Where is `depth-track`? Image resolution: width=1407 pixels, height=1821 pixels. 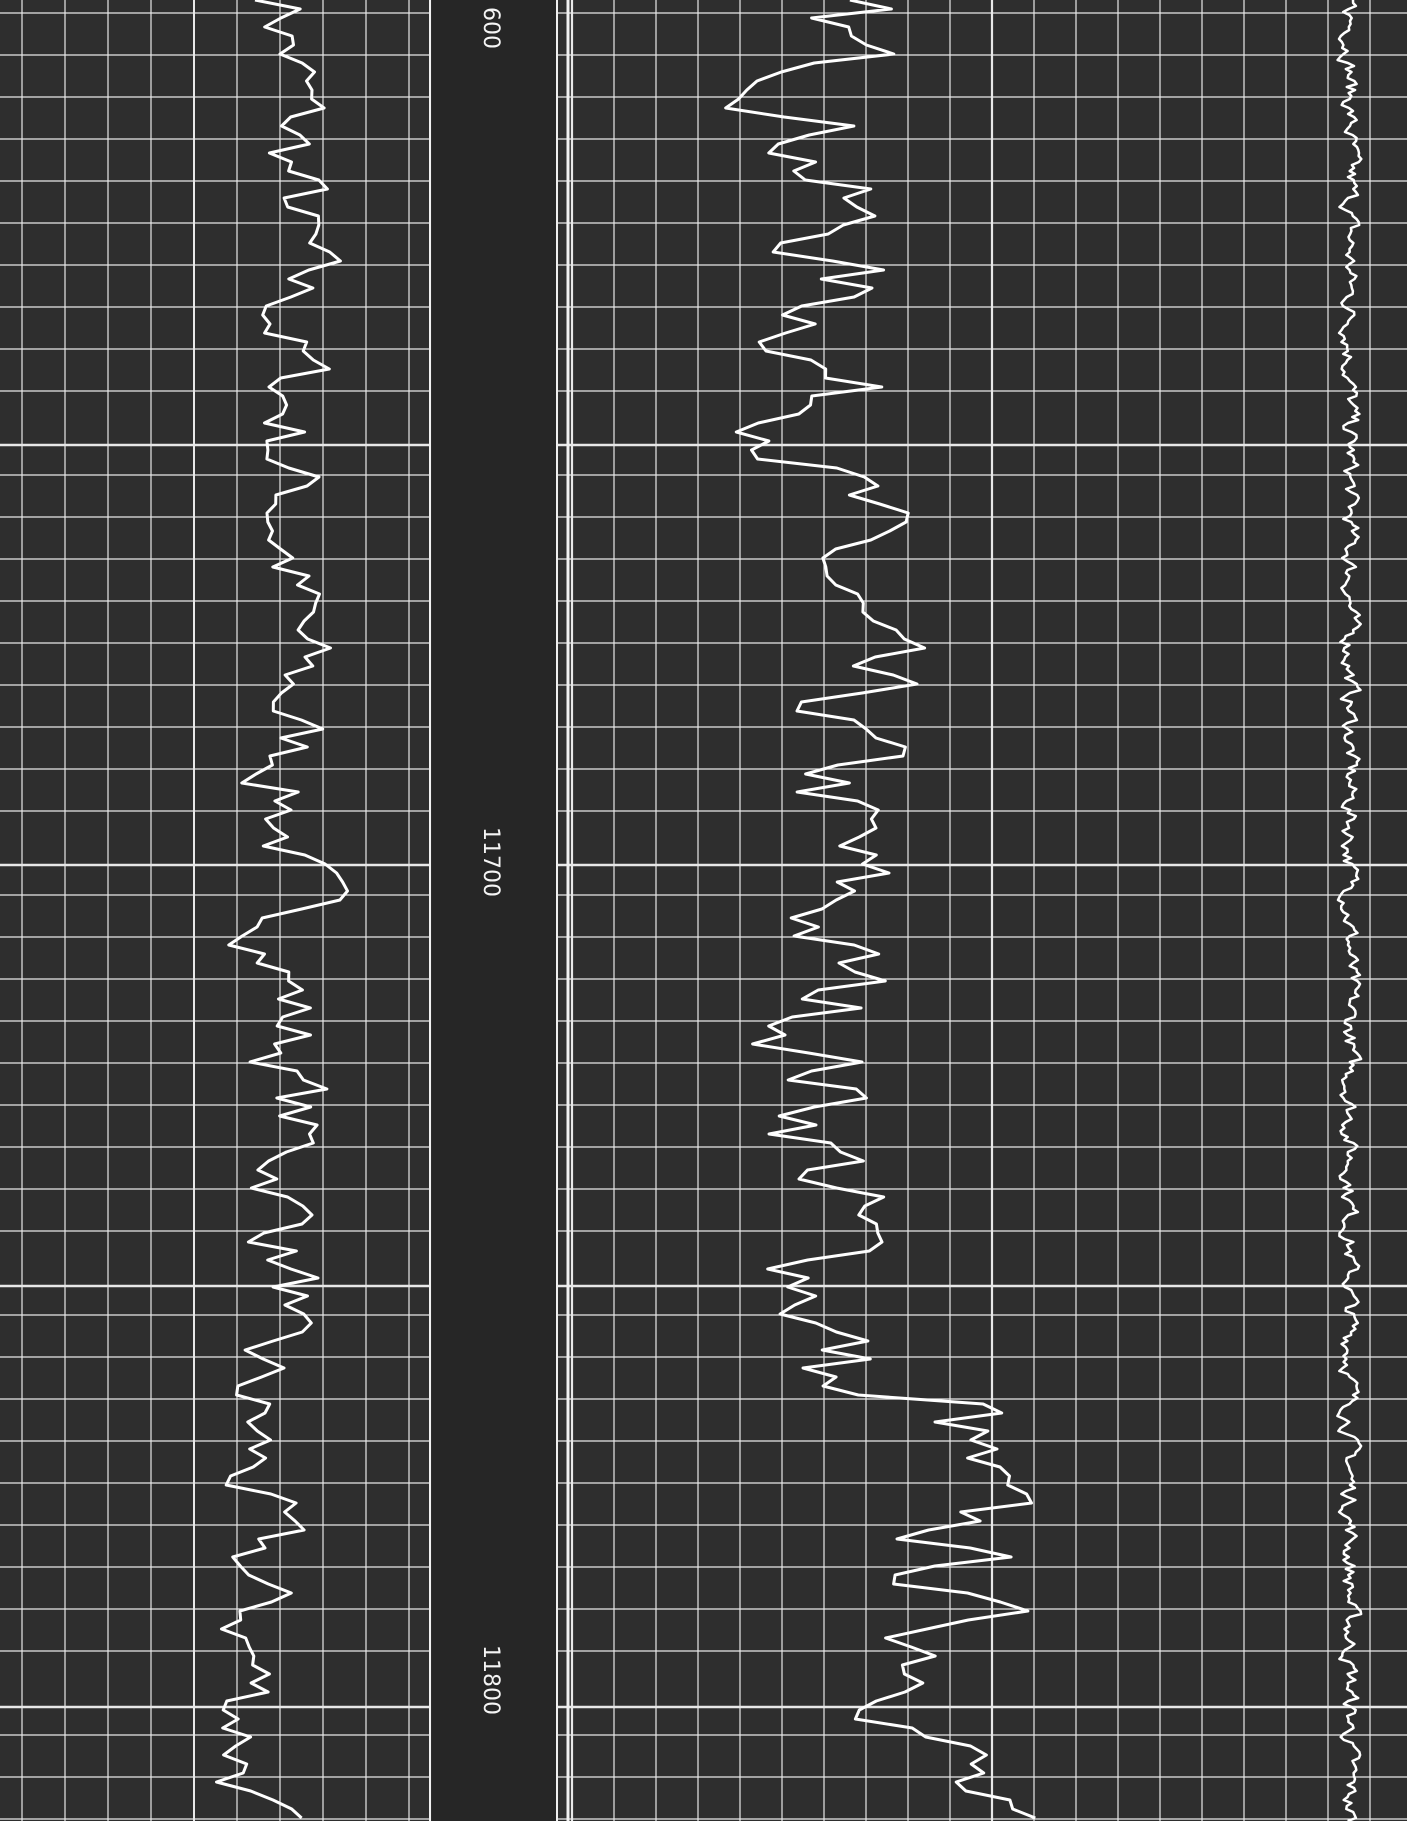
depth-track is located at coordinates (494, 910).